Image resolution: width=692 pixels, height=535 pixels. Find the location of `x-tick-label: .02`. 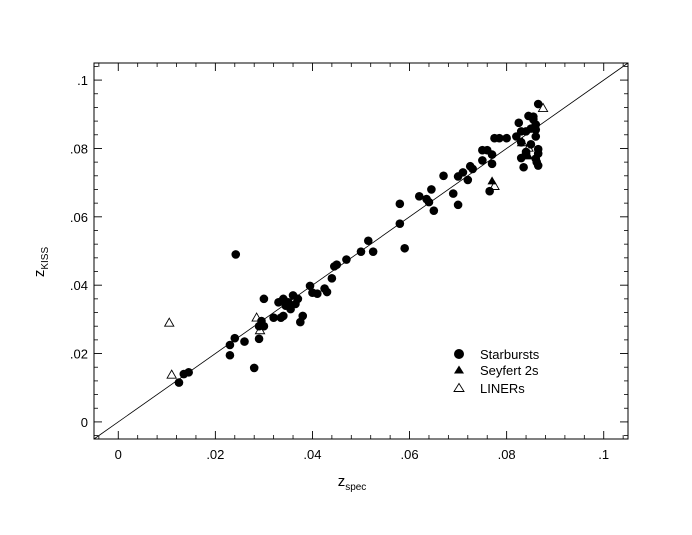

x-tick-label: .02 is located at coordinates (215, 454).